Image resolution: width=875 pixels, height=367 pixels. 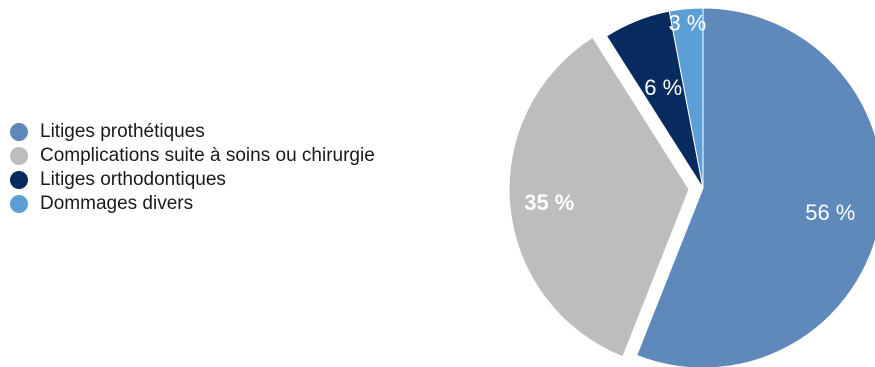 What do you see at coordinates (686, 98) in the screenshot?
I see `pie-slice` at bounding box center [686, 98].